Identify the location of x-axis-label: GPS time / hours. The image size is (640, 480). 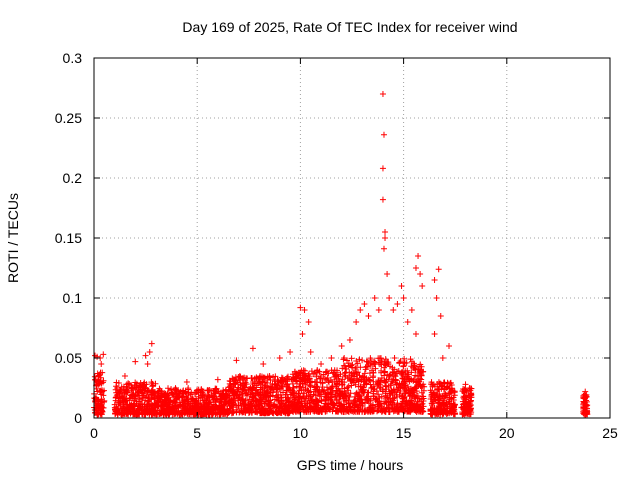
(350, 465).